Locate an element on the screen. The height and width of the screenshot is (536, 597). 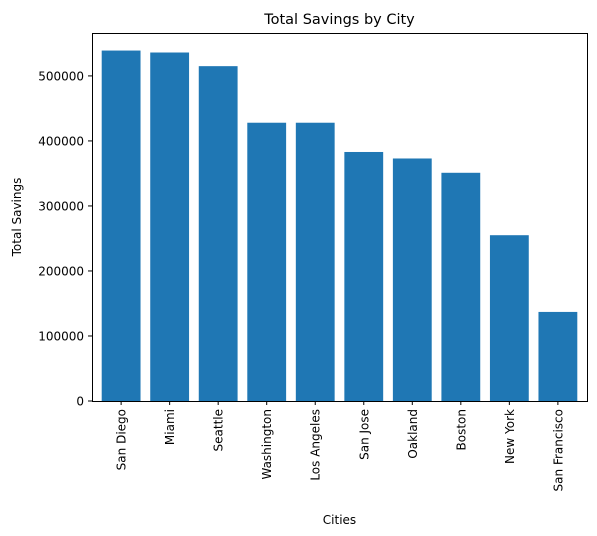
bar-san-jose is located at coordinates (363, 276).